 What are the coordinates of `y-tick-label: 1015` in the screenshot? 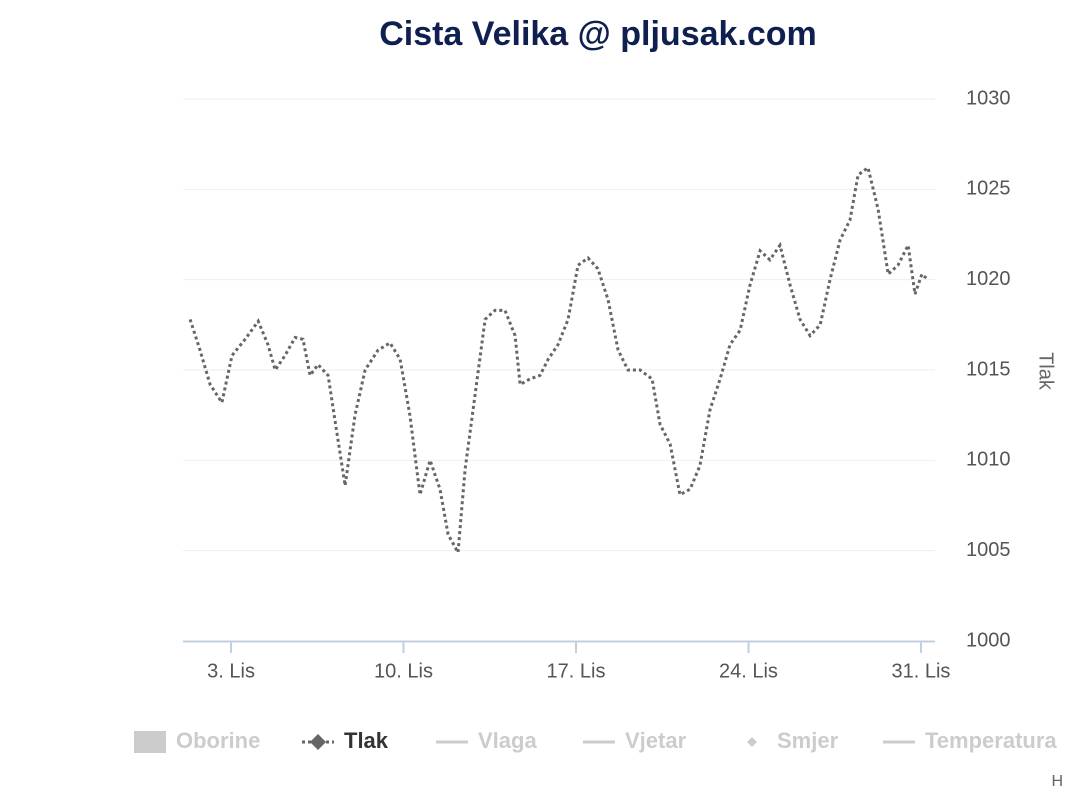 It's located at (988, 369).